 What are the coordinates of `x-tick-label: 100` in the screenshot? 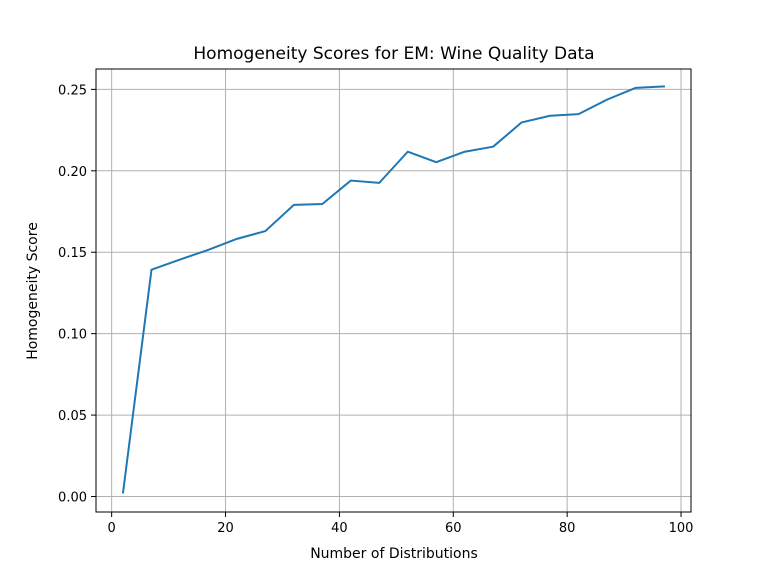 It's located at (681, 528).